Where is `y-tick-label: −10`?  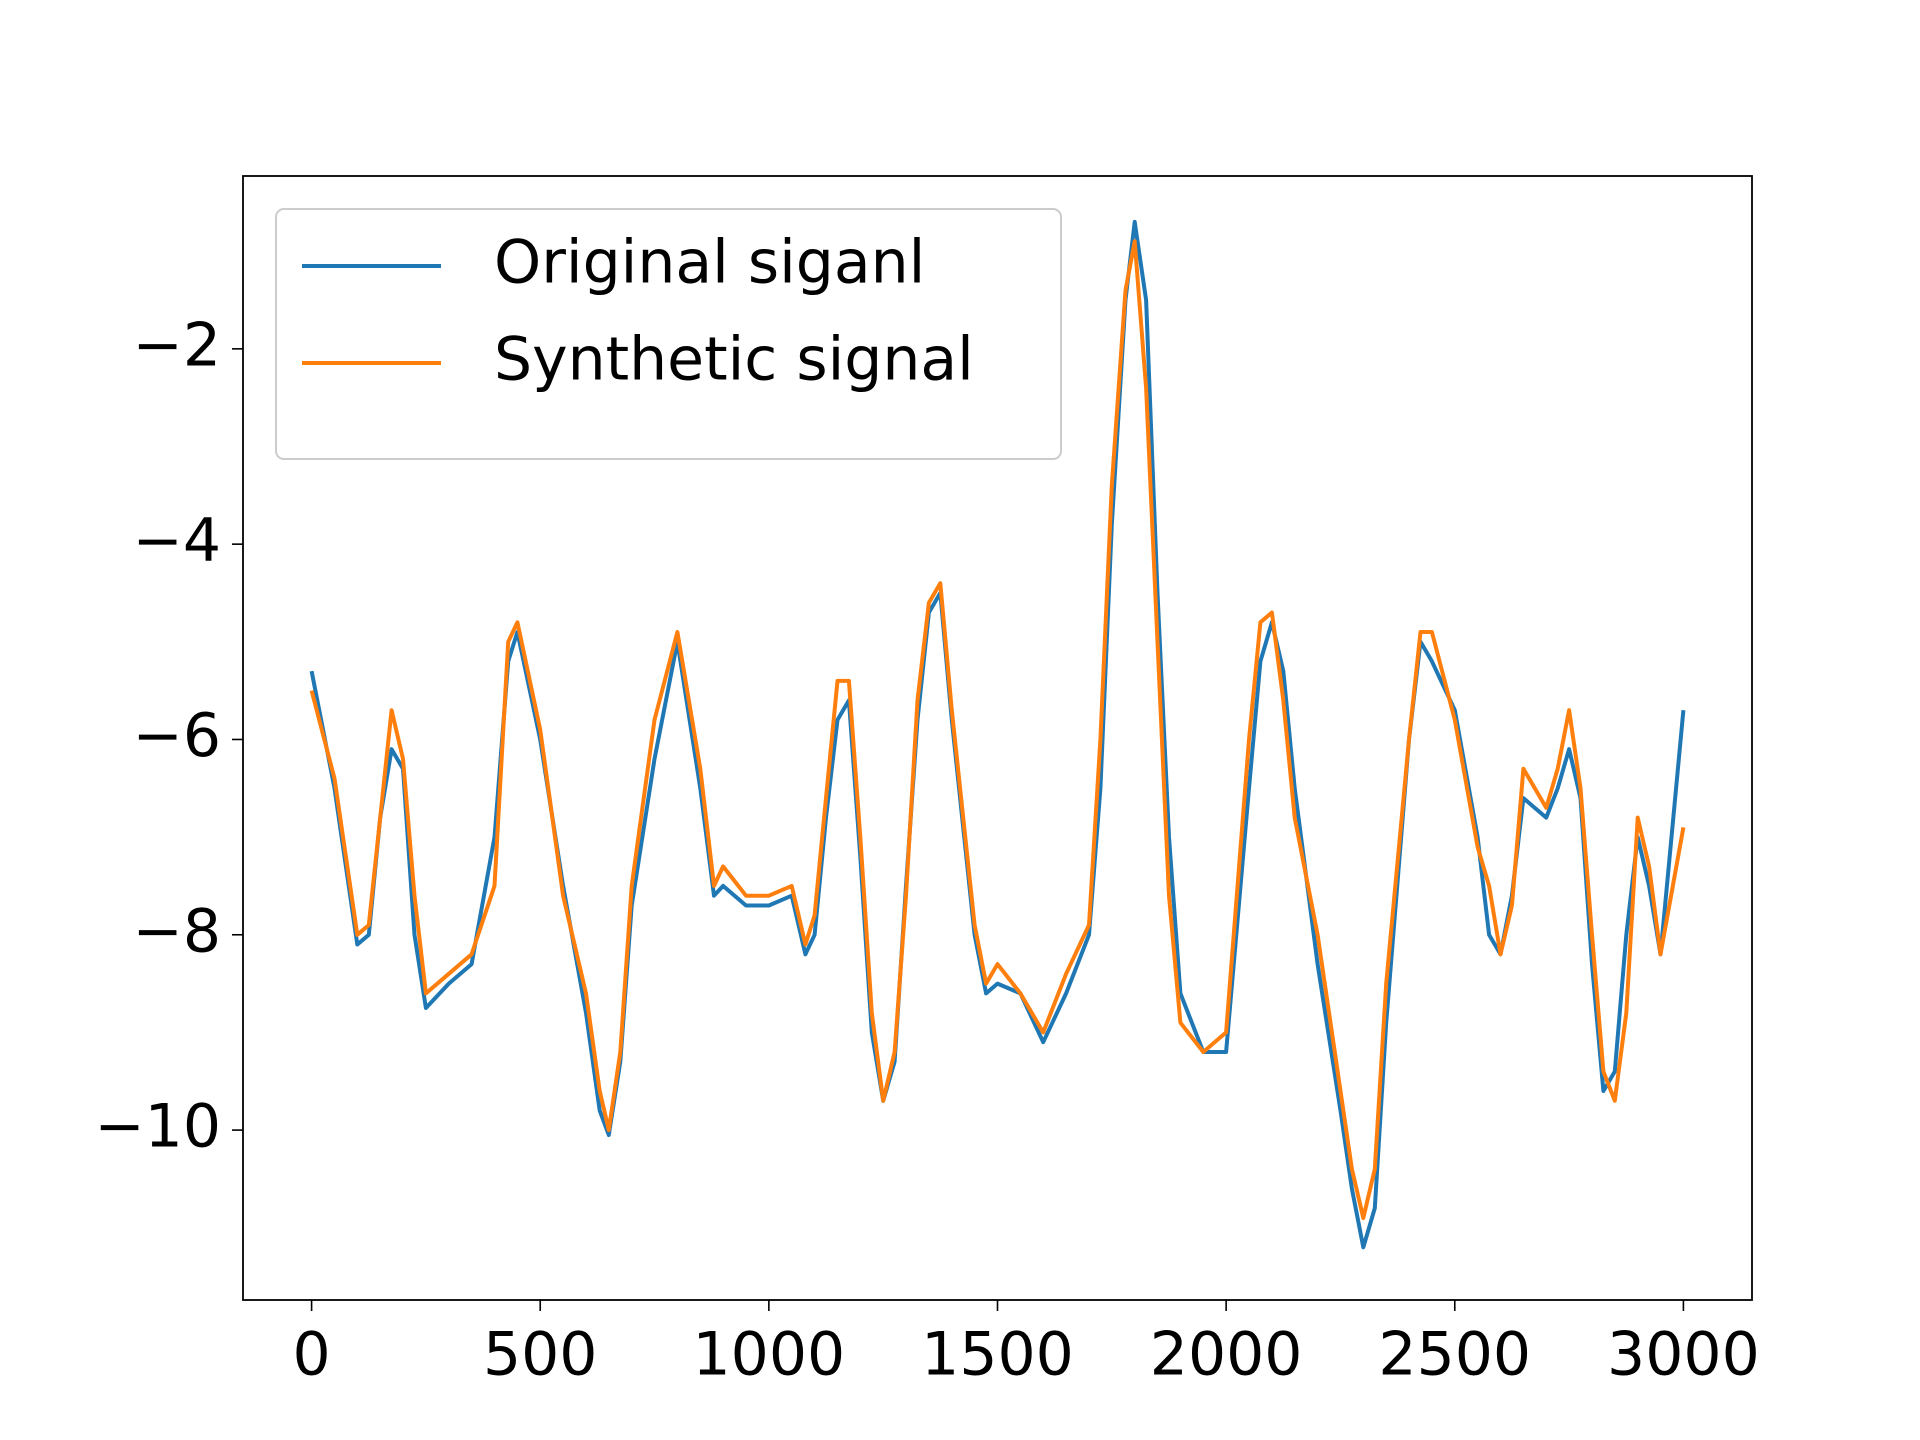 y-tick-label: −10 is located at coordinates (157, 1127).